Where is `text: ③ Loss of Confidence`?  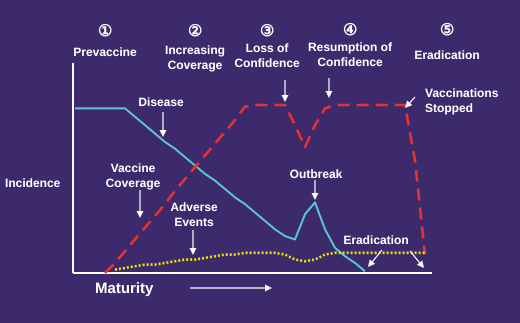 text: ③ Loss of Confidence is located at coordinates (267, 46).